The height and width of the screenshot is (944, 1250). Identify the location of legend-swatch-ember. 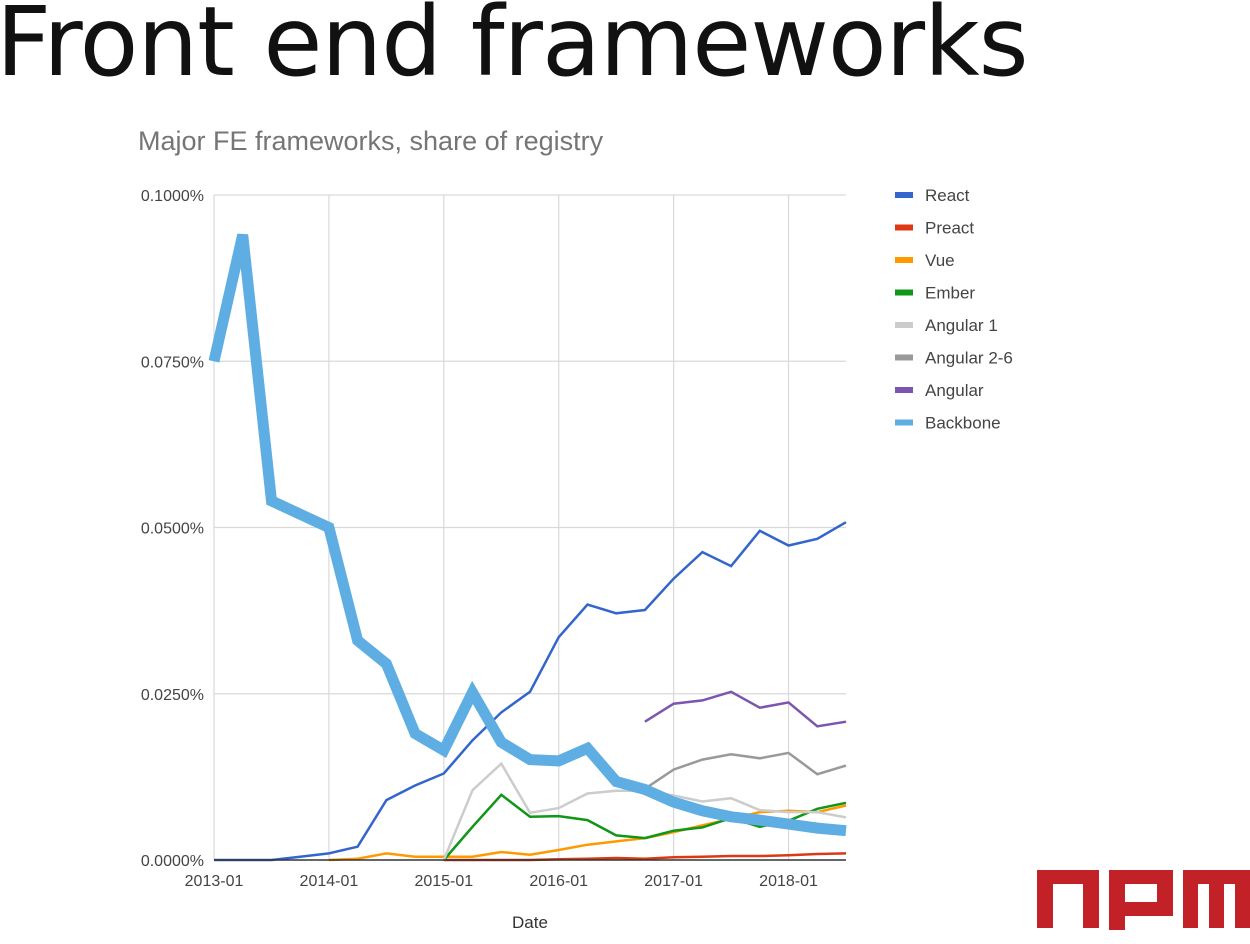
(904, 292).